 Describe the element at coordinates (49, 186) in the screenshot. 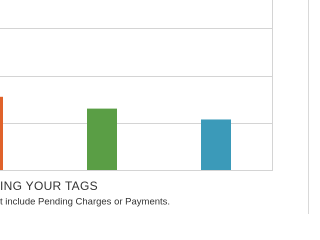

I see `chart-title: ING YOUR TAGS` at that location.